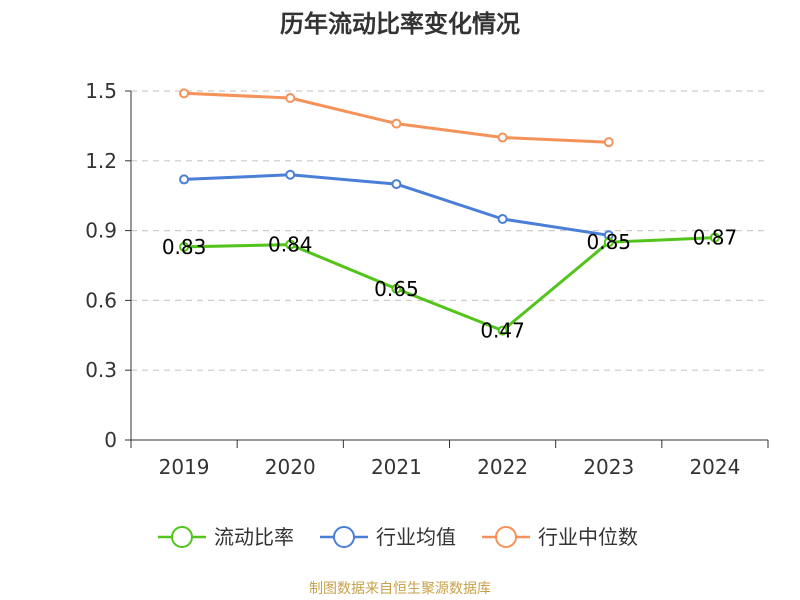 The image size is (800, 600). I want to click on y-tick-label: 0, so click(110, 440).